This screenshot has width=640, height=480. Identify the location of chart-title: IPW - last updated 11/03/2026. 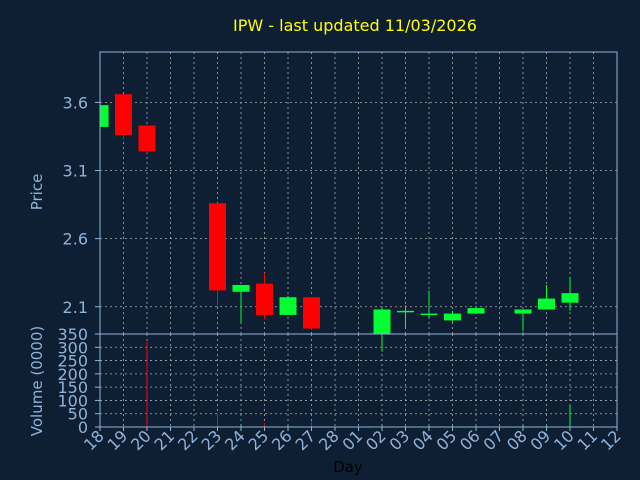
(355, 25).